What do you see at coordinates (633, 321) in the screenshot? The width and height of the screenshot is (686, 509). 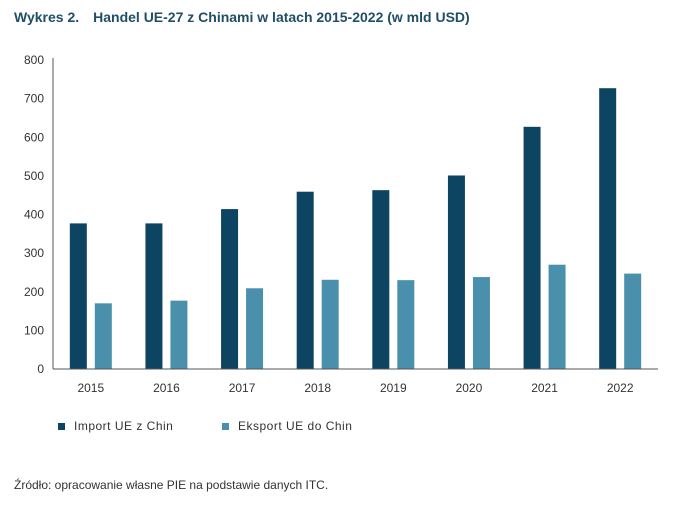 I see `bar-export-2022` at bounding box center [633, 321].